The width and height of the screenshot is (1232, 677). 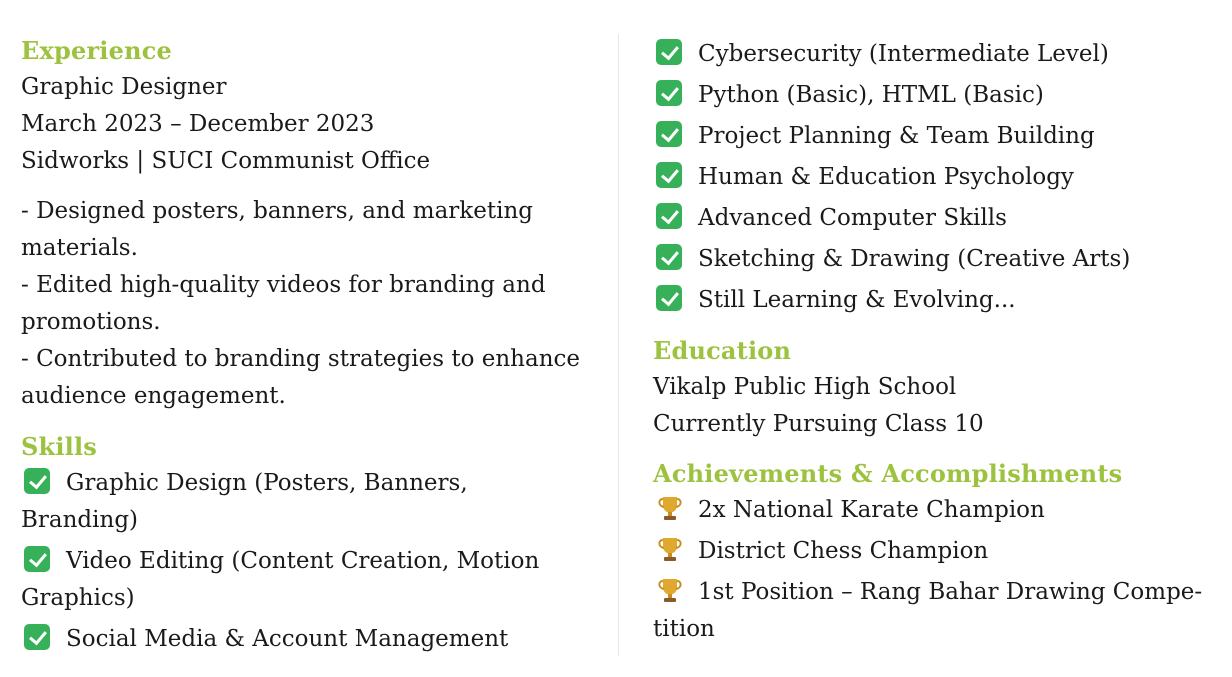 What do you see at coordinates (805, 387) in the screenshot?
I see `school-name: Vikalp Public High School` at bounding box center [805, 387].